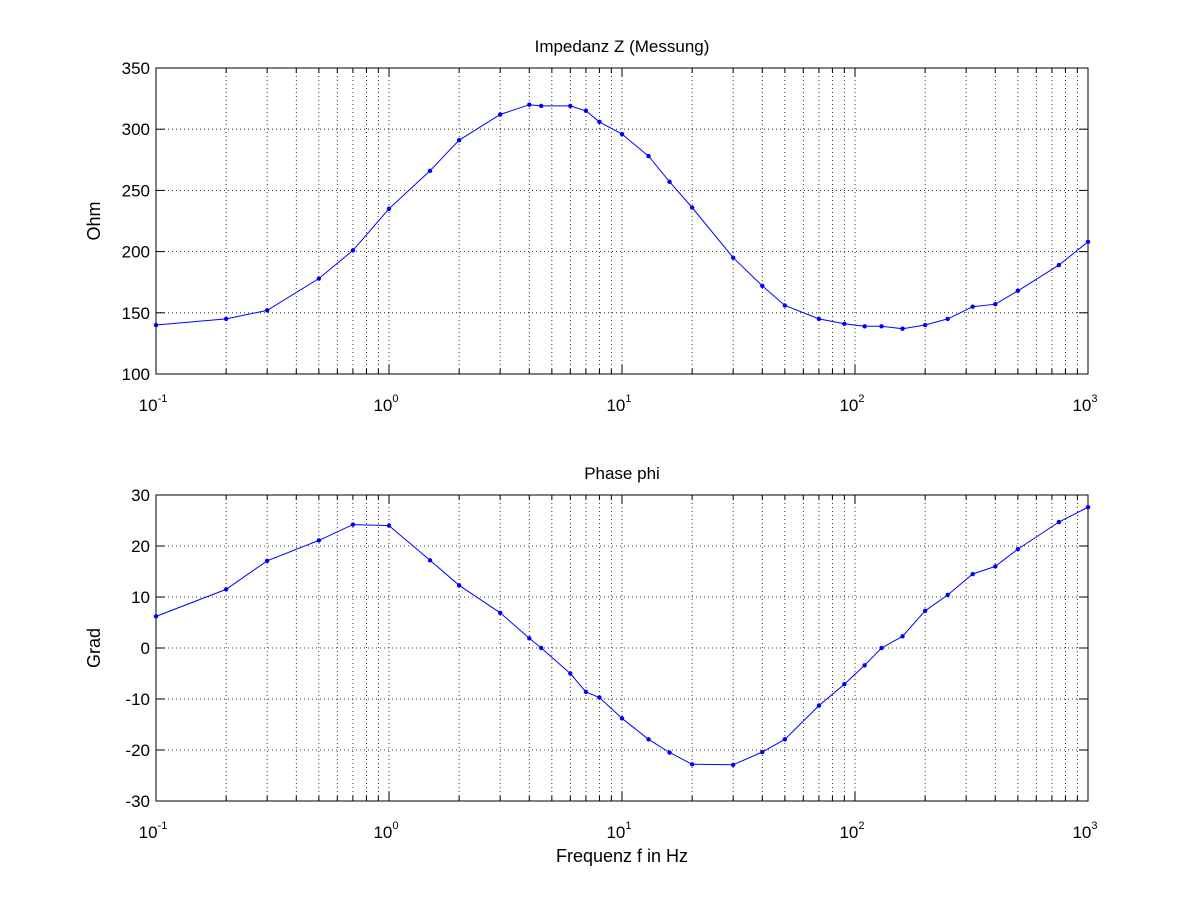 This screenshot has height=901, width=1201. Describe the element at coordinates (94, 648) in the screenshot. I see `y-axis-label: Grad` at that location.